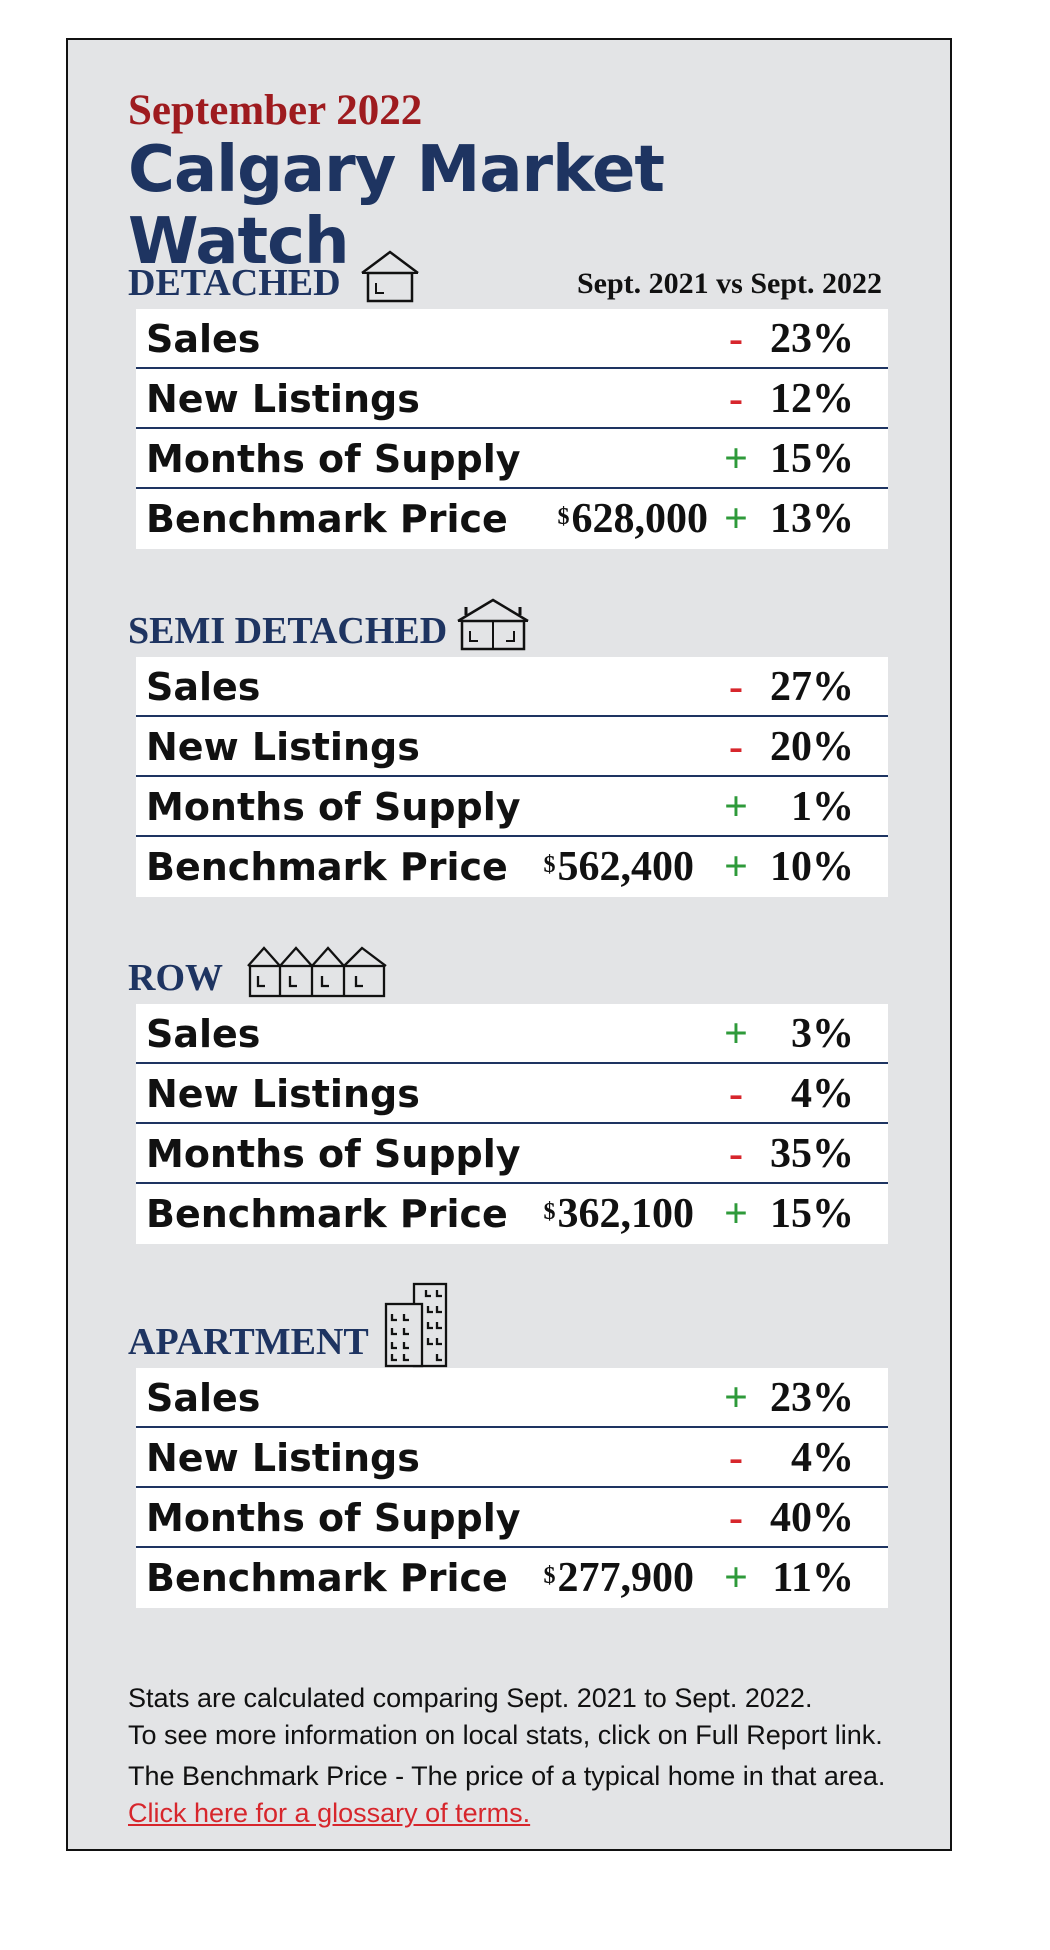 Image resolution: width=1050 pixels, height=1950 pixels. I want to click on table-row: Benchmark Price $628,000 +13%, so click(512, 519).